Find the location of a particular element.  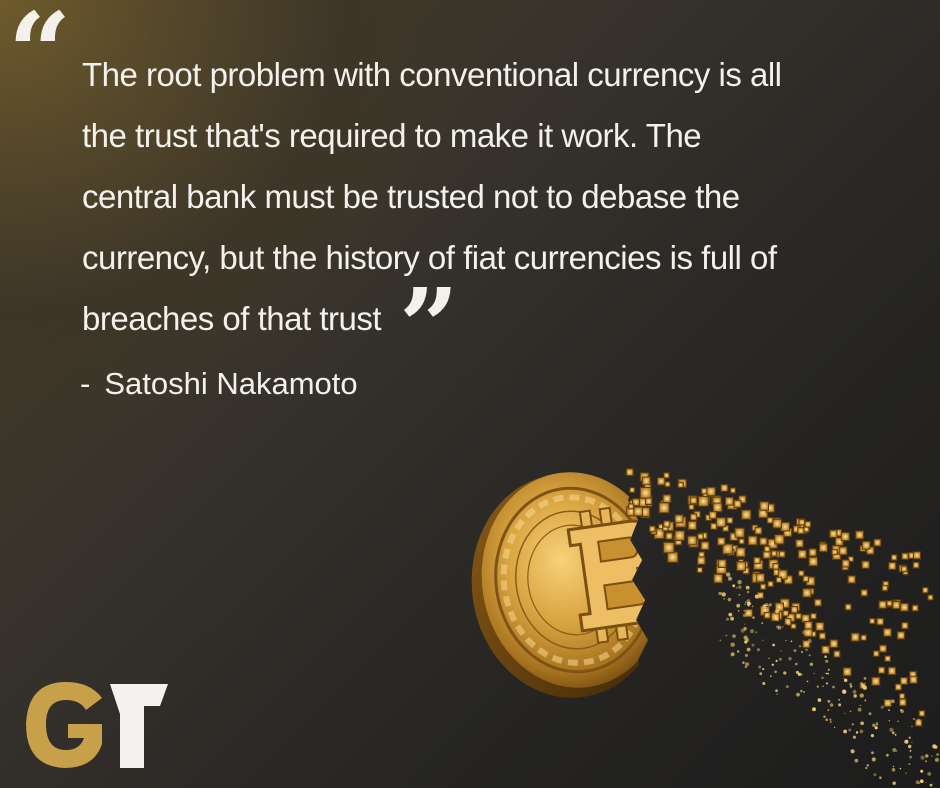

gt-logo is located at coordinates (94, 724).